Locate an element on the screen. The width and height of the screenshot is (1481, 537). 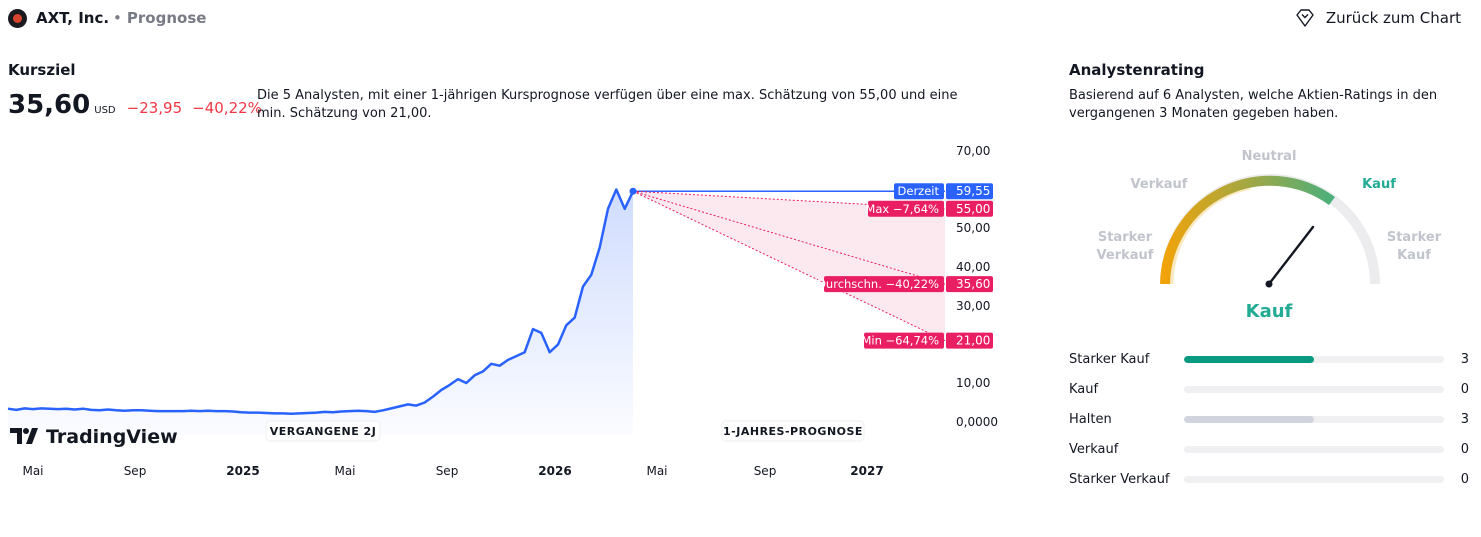
rating-row: Verkauf 0 is located at coordinates (1269, 449).